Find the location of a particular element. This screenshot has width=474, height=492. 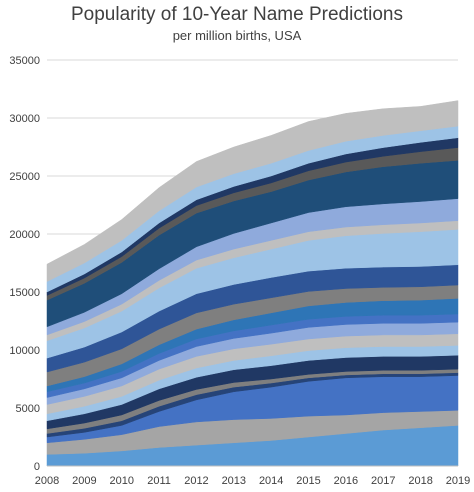

x-tick-label: 2019 is located at coordinates (458, 481).